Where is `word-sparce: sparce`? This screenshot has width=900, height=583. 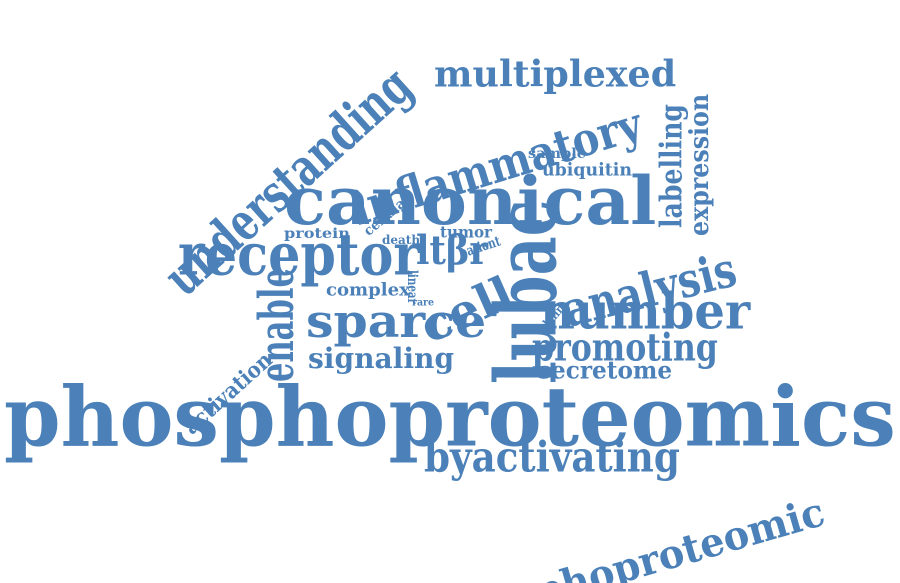
word-sparce: sparce is located at coordinates (396, 321).